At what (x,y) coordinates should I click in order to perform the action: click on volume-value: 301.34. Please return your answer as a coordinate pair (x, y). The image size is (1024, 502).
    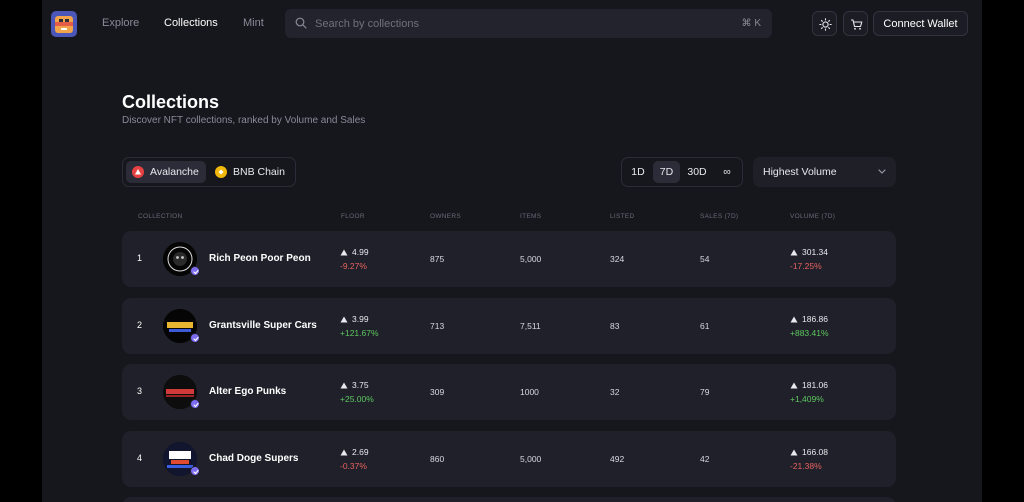
    Looking at the image, I should click on (815, 252).